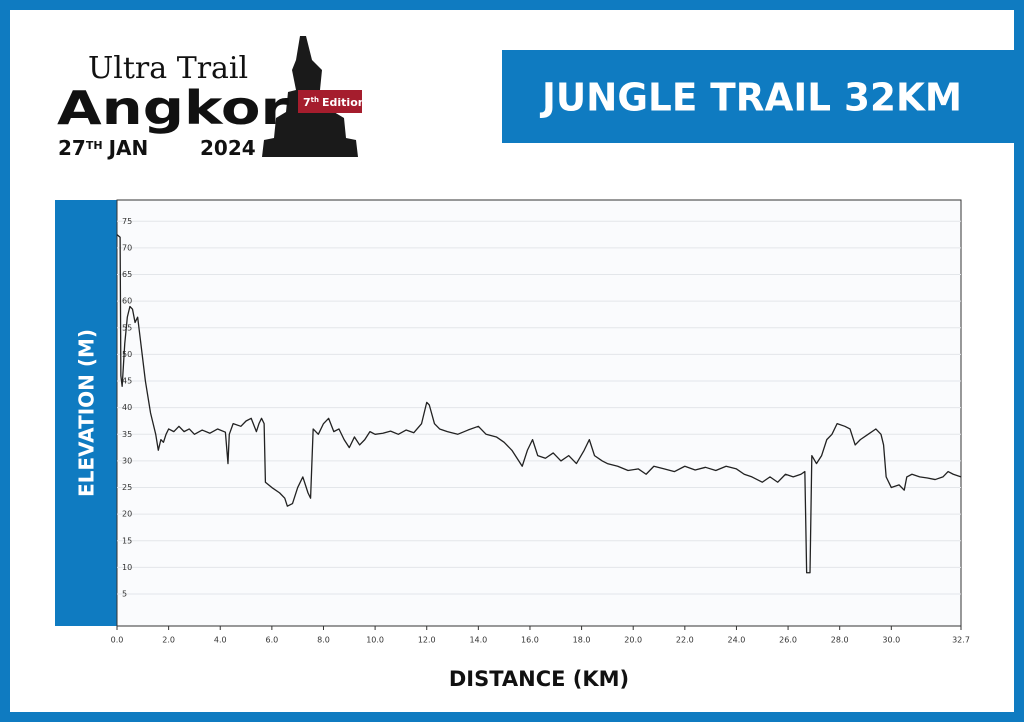  Describe the element at coordinates (220, 640) in the screenshot. I see `x-tick-label: 4.0` at that location.